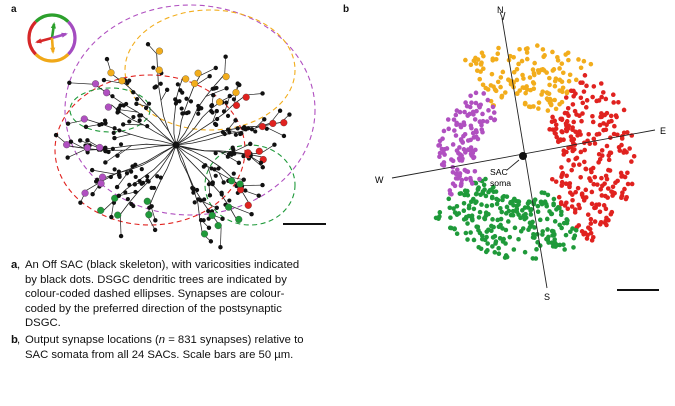 This screenshot has height=406, width=675. What do you see at coordinates (346, 9) in the screenshot?
I see `panel-b-letter: b` at bounding box center [346, 9].